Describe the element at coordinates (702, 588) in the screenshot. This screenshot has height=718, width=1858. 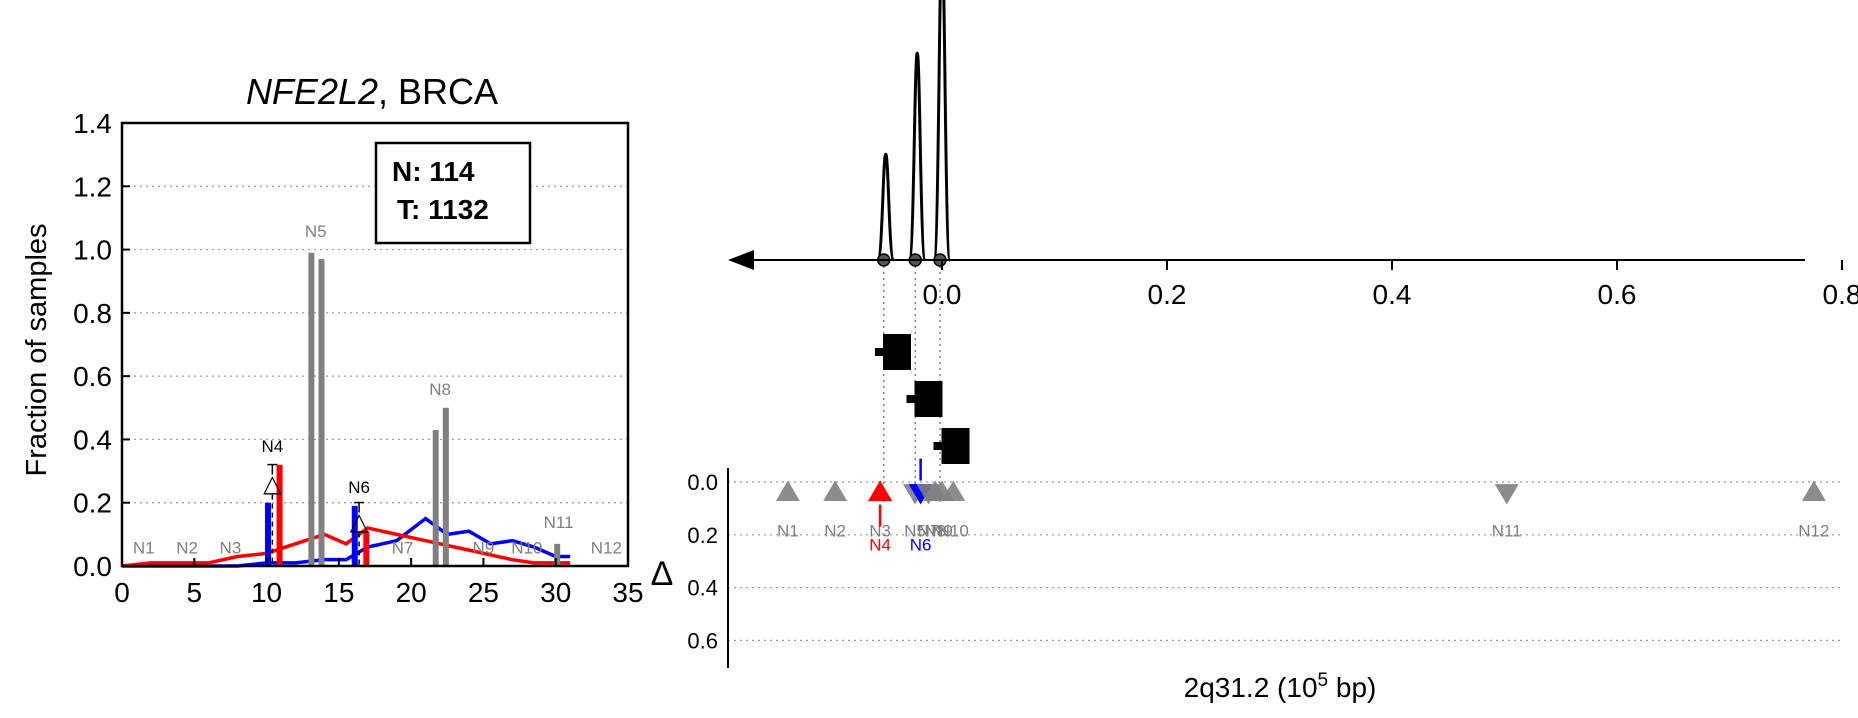
I see `right-y-tick-label: 0.4` at that location.